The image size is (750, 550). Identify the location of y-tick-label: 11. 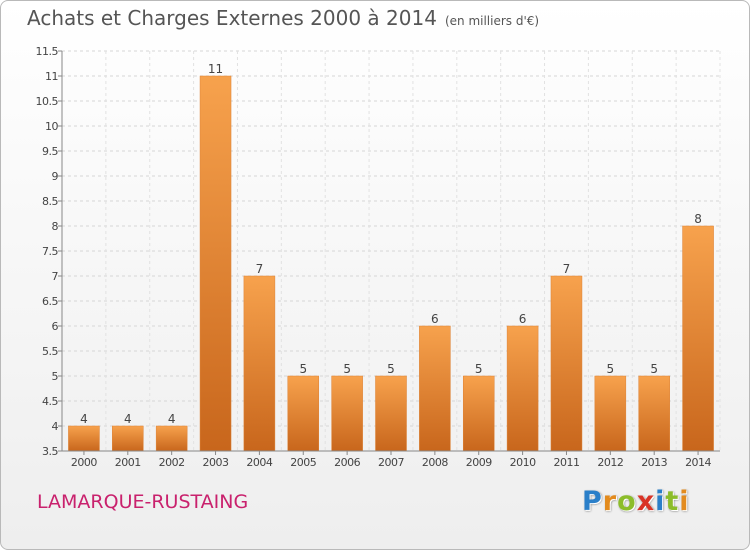
(51, 76).